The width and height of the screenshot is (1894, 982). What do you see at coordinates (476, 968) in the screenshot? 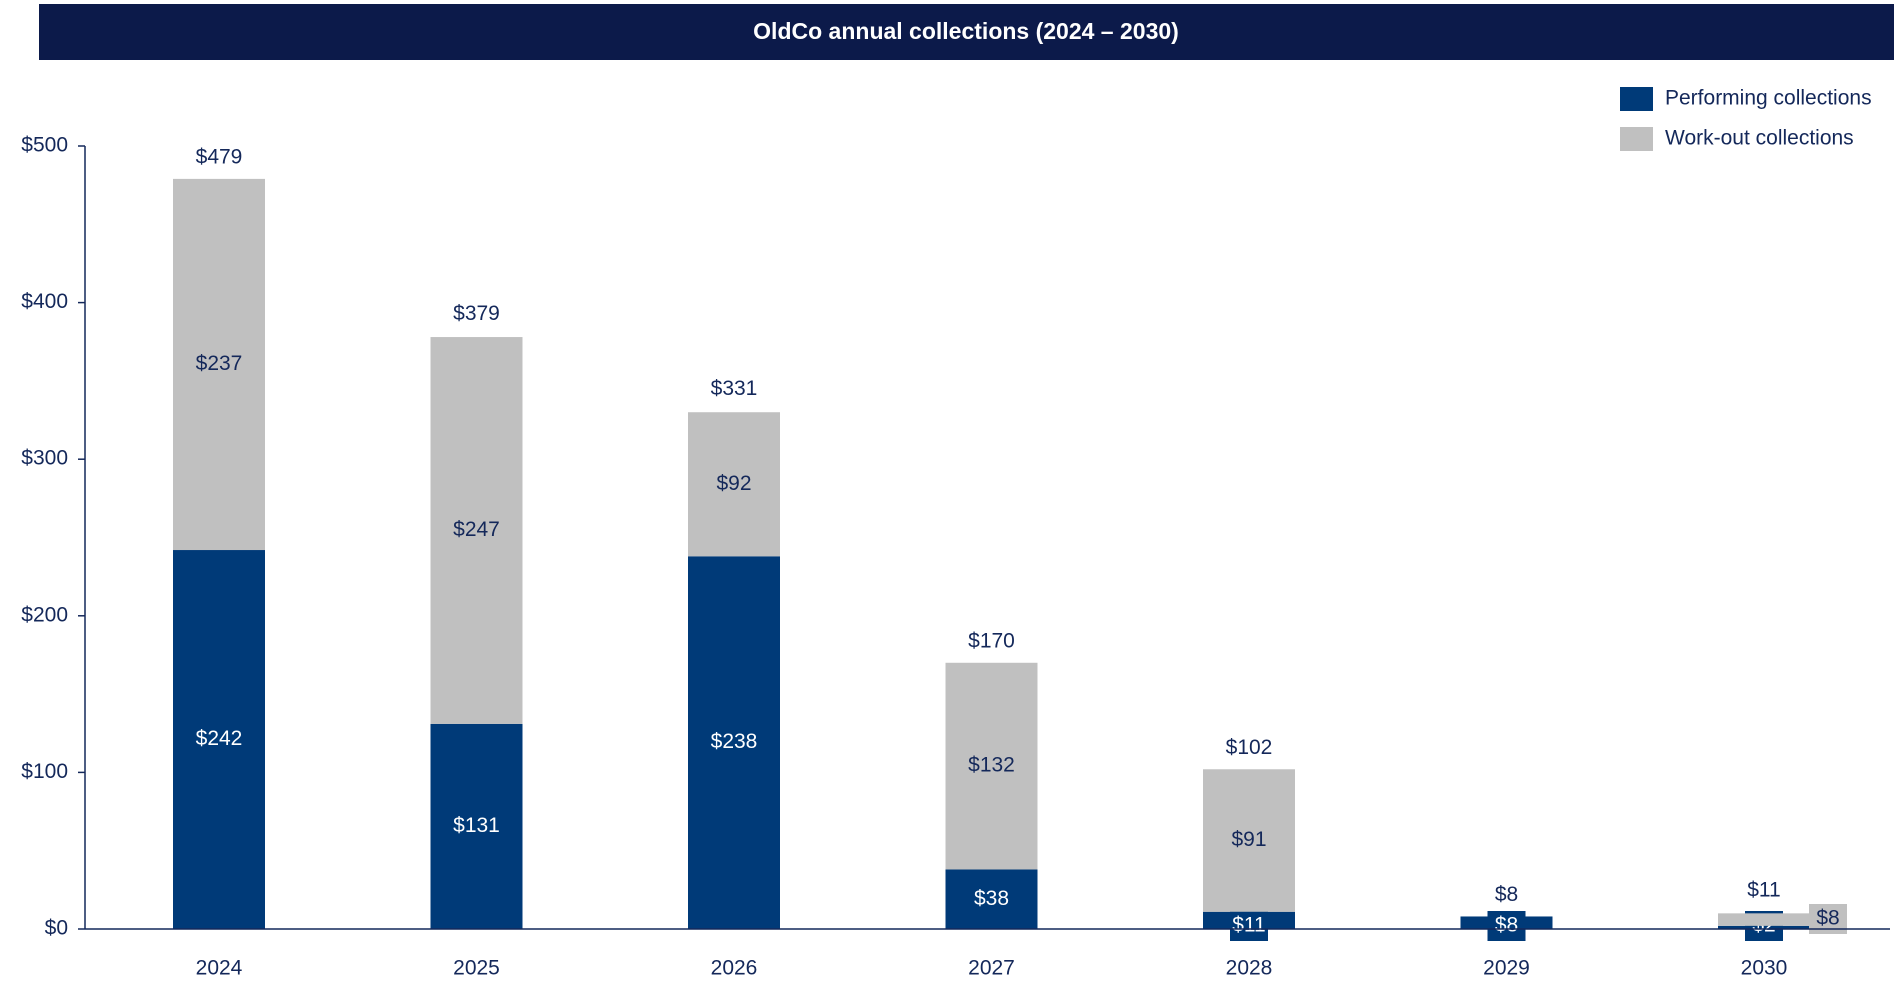
I see `x-tick-label: 2025` at bounding box center [476, 968].